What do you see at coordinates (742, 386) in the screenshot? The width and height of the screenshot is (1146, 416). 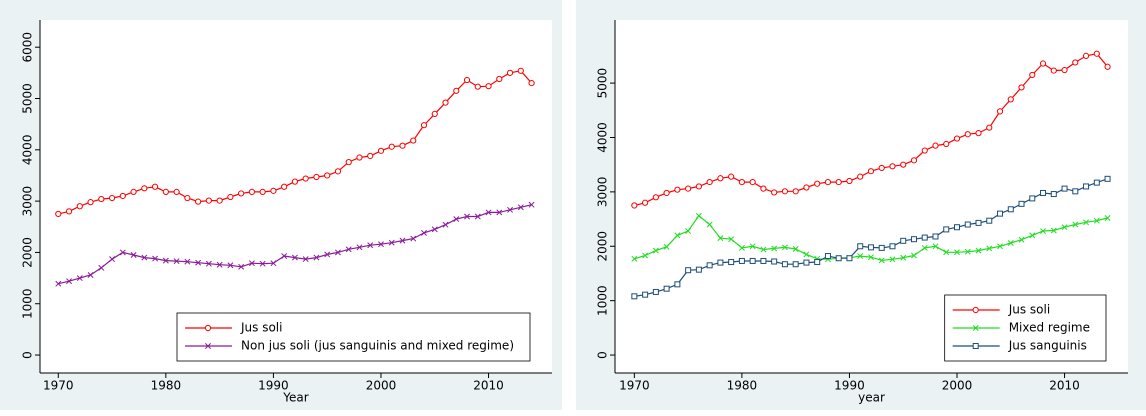 I see `x-tick-label: 1980` at bounding box center [742, 386].